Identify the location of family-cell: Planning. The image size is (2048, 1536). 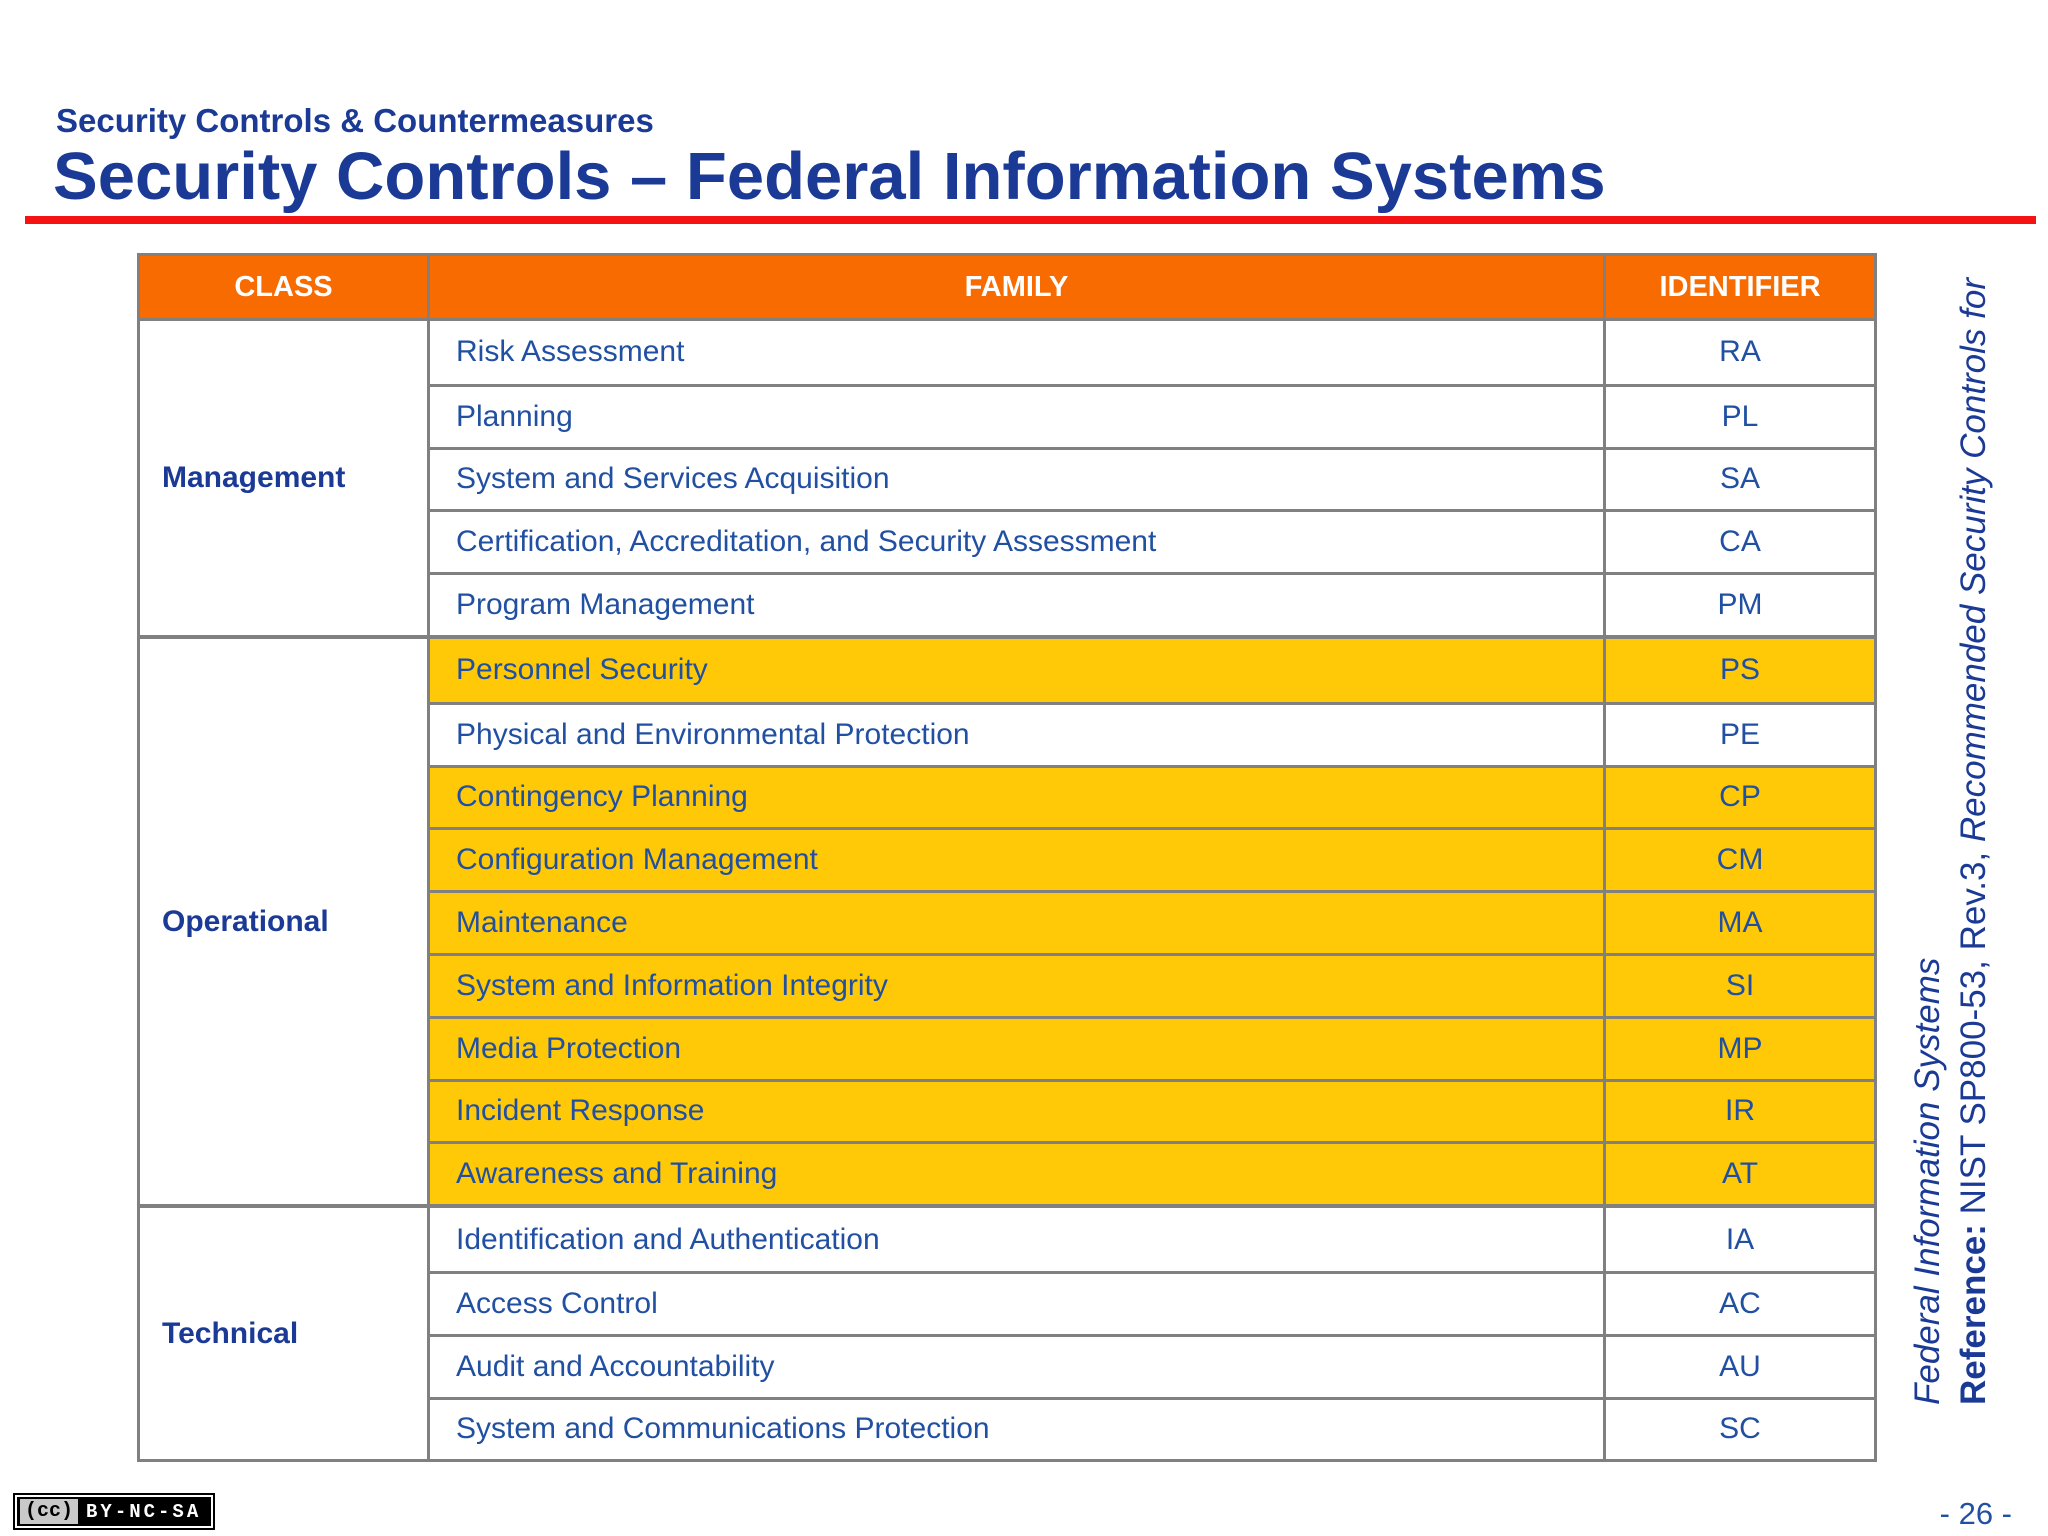
(514, 416).